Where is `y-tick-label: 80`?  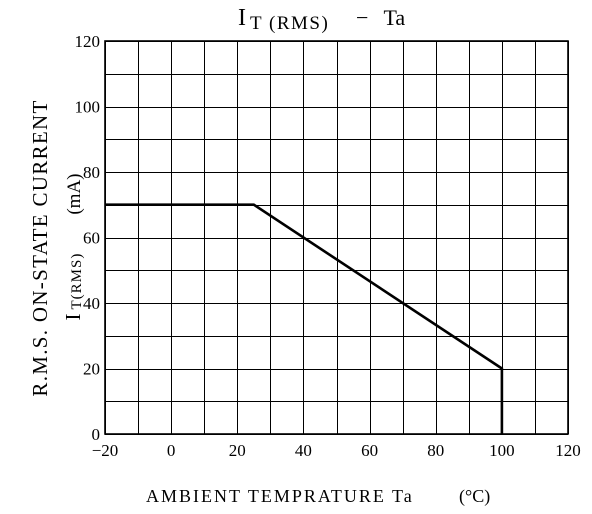 y-tick-label: 80 is located at coordinates (91, 172).